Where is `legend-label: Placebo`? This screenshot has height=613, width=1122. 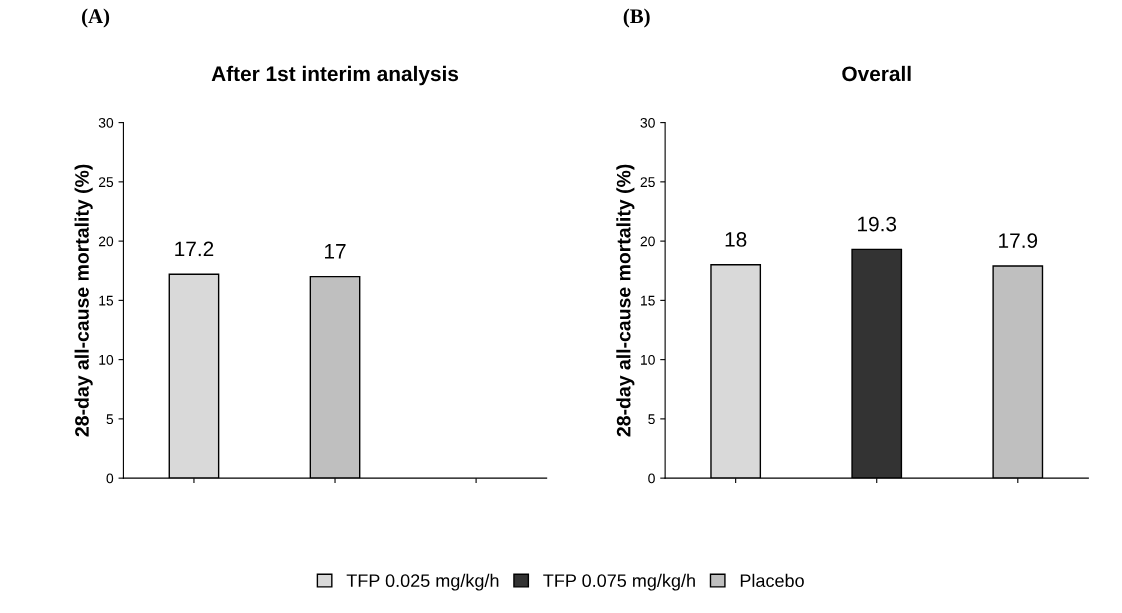
legend-label: Placebo is located at coordinates (772, 580).